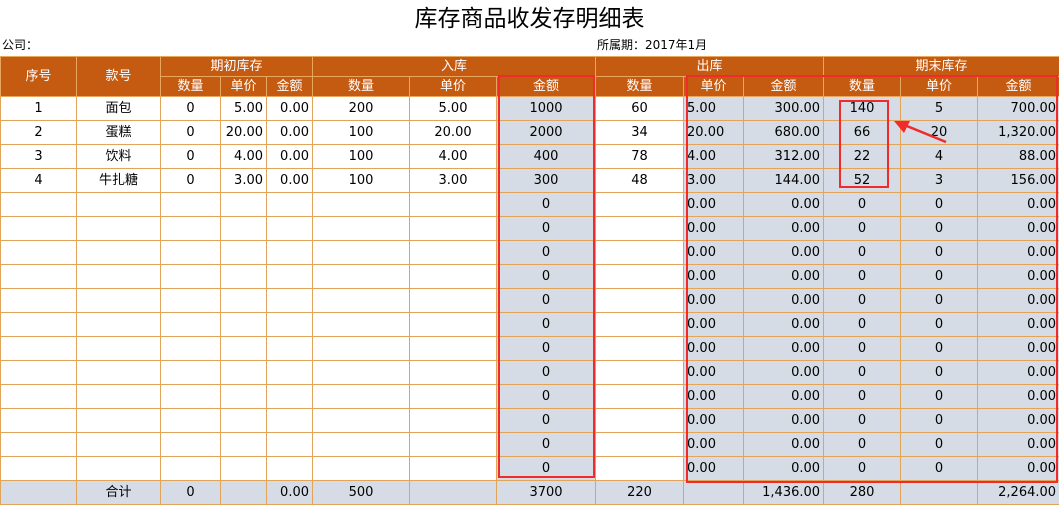  I want to click on cell-inbound-price: 3.00, so click(453, 181).